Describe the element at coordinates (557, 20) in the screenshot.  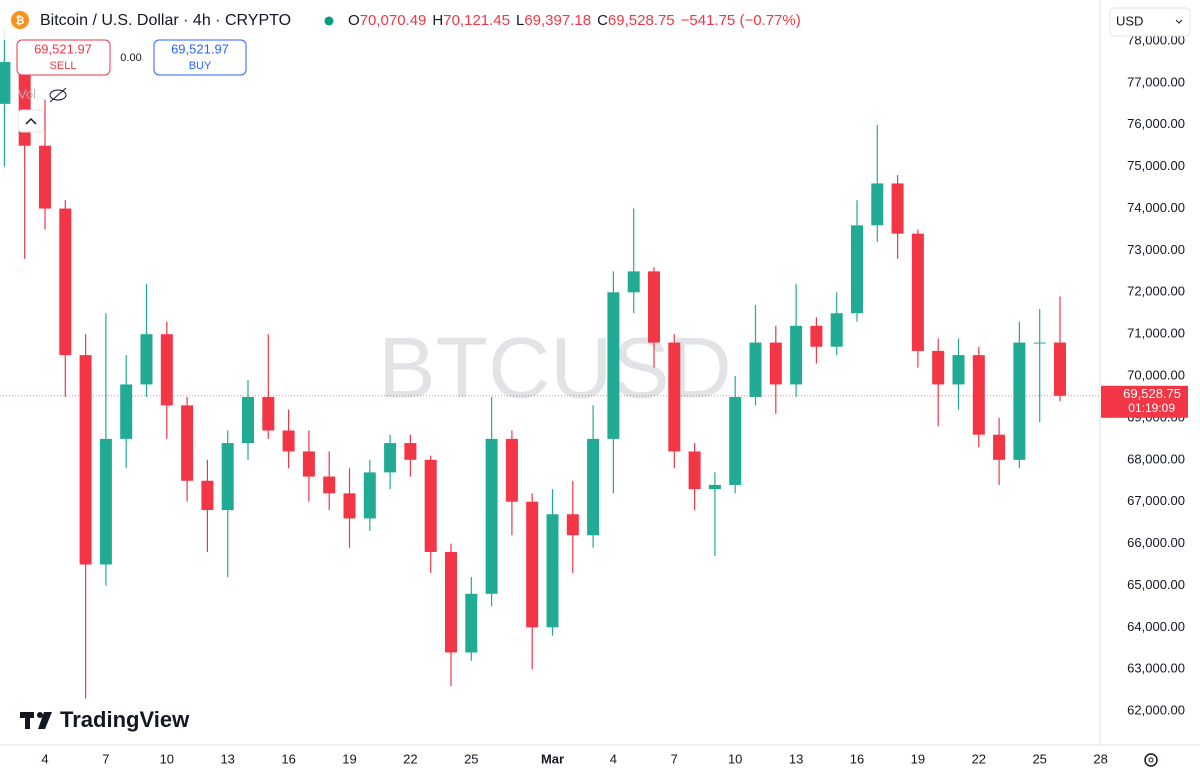
I see `ohlc-value: 69,397.18` at that location.